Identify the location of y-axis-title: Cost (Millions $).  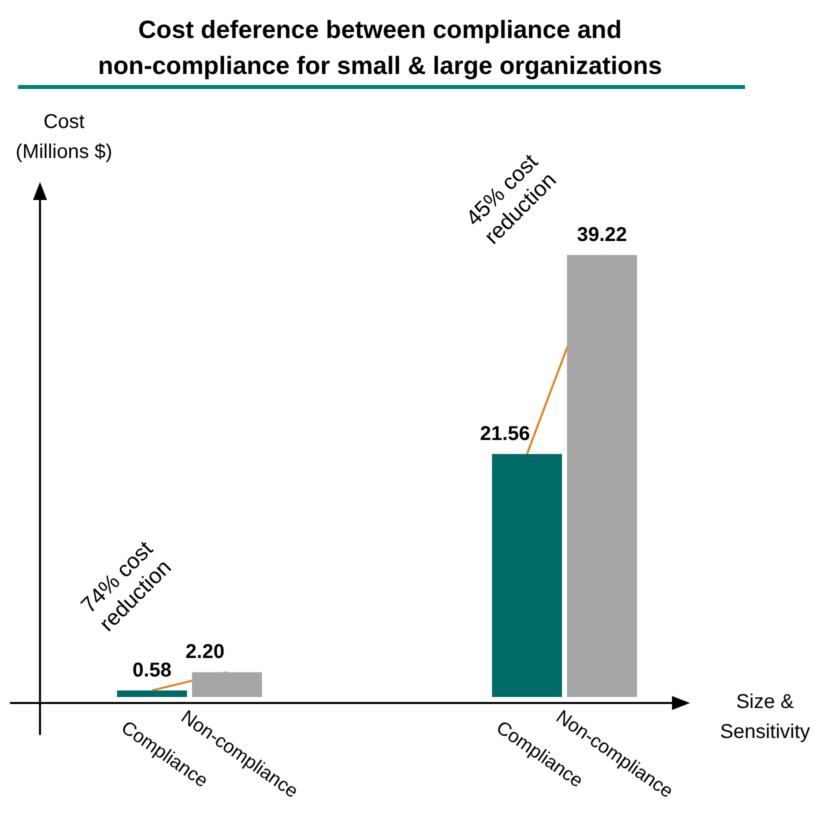
(64, 137).